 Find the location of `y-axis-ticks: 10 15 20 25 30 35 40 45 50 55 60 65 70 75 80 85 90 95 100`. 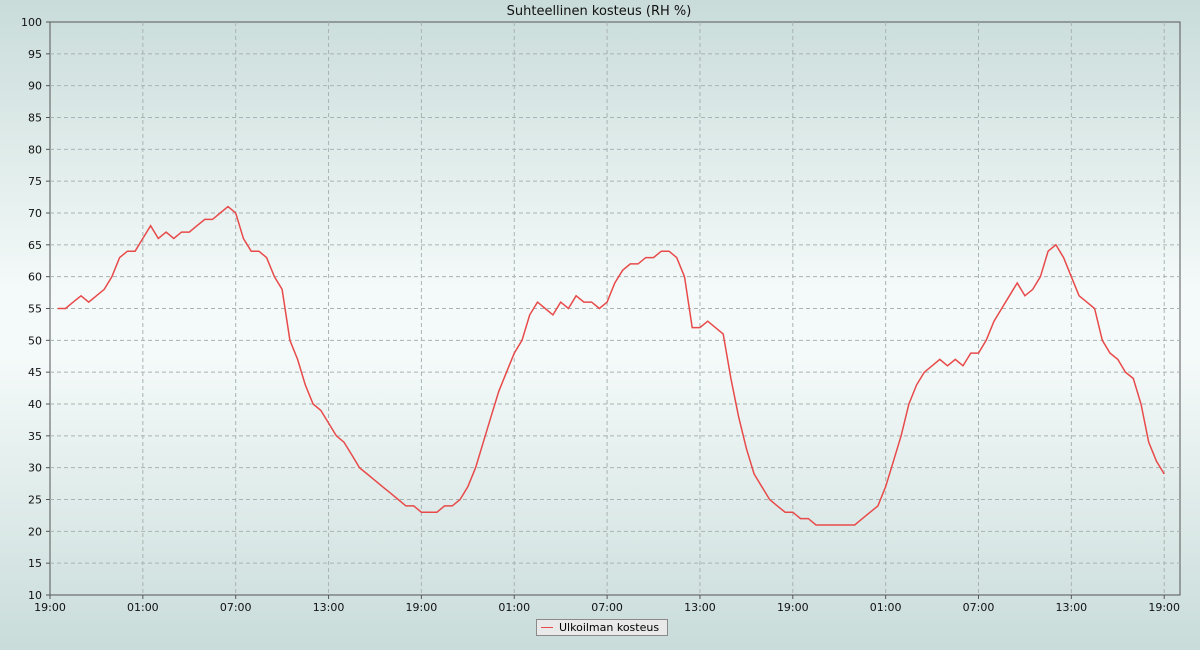

y-axis-ticks: 10 15 20 25 30 35 40 45 50 55 60 65 70 75 80 85 90 95 100 is located at coordinates (35, 309).